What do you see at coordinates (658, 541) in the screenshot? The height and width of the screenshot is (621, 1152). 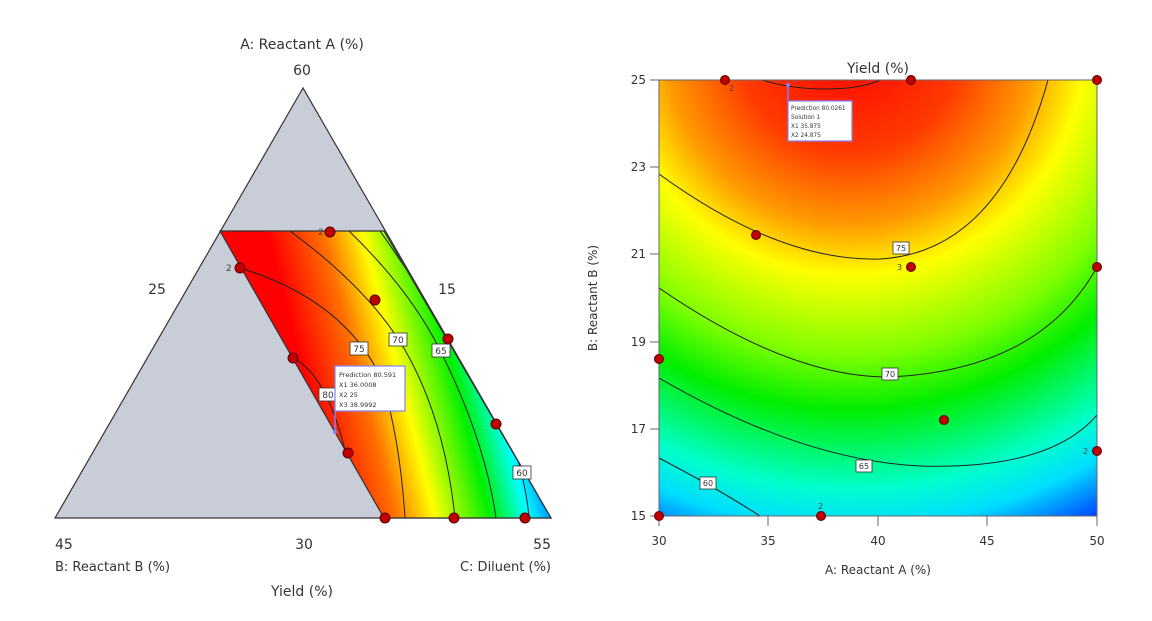 I see `x-tick-label: 30` at bounding box center [658, 541].